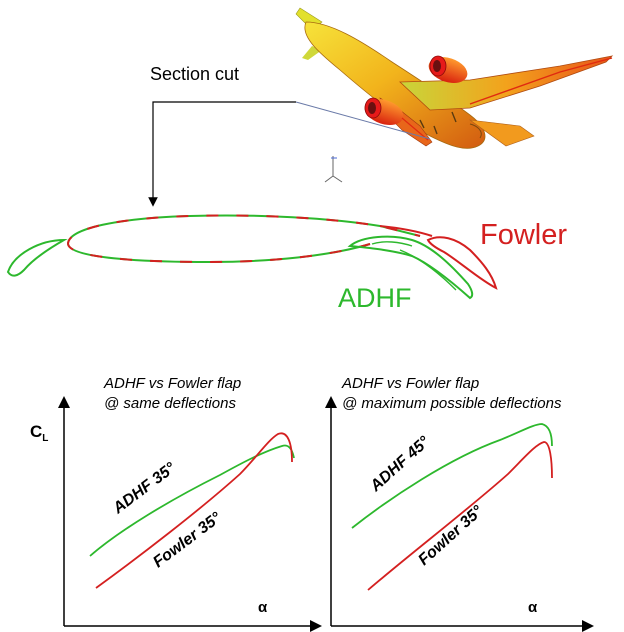  Describe the element at coordinates (462, 263) in the screenshot. I see `fowler-flap` at that location.